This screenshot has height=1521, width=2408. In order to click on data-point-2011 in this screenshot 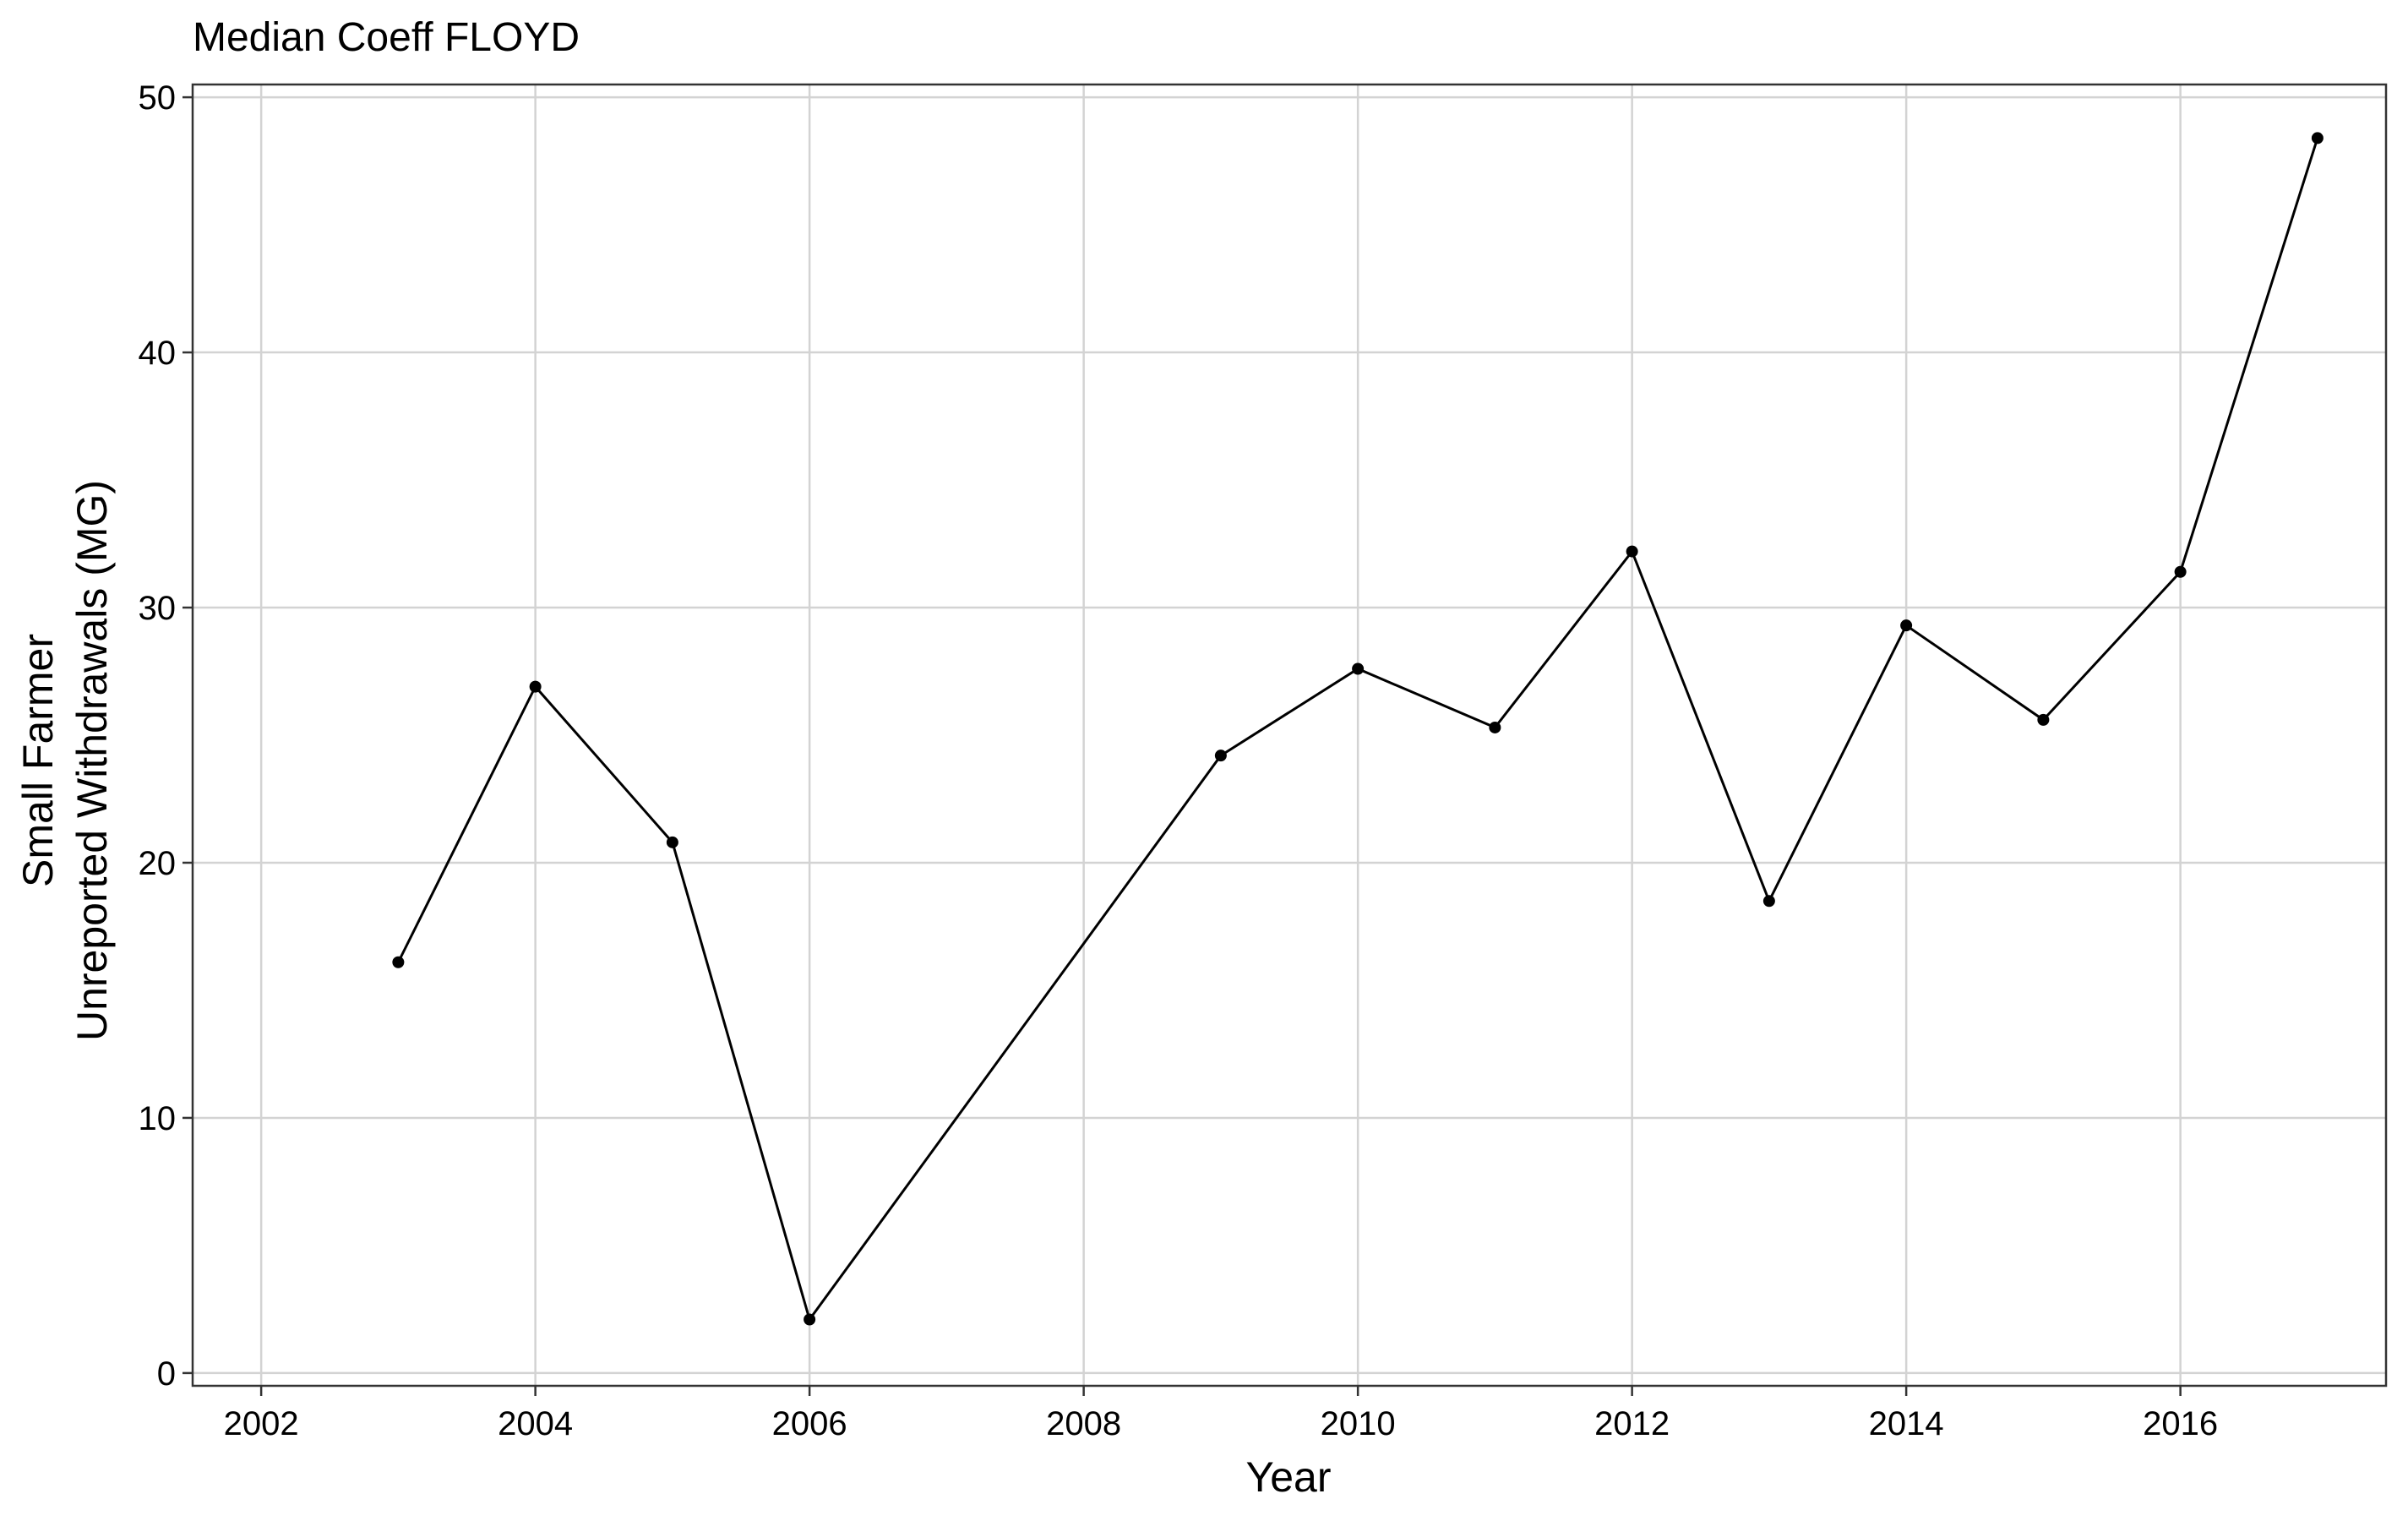, I will do `click(1495, 727)`.